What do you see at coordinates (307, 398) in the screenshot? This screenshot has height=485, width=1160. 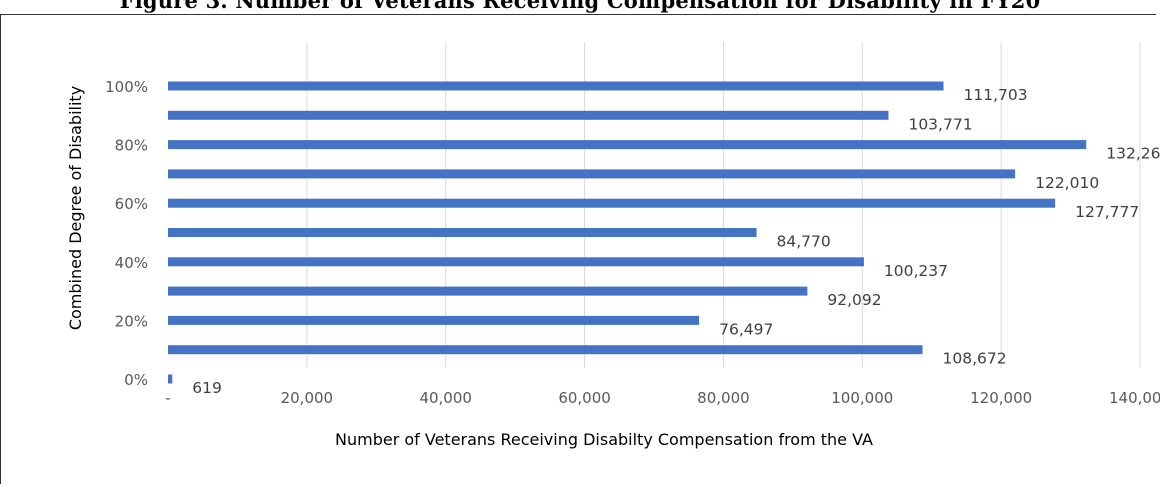 I see `x-tick-label: 20,000` at bounding box center [307, 398].